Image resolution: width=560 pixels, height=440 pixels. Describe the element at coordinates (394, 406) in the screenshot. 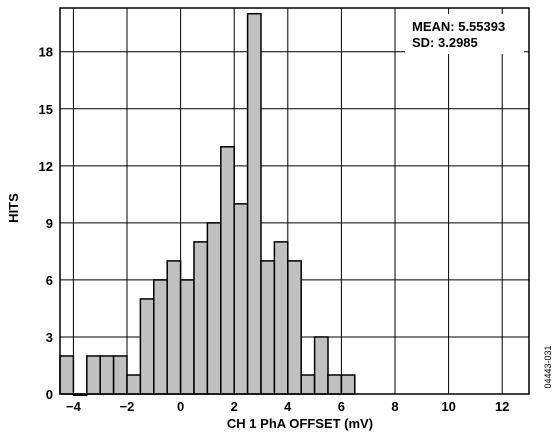

I see `x-tick-label: 8` at that location.